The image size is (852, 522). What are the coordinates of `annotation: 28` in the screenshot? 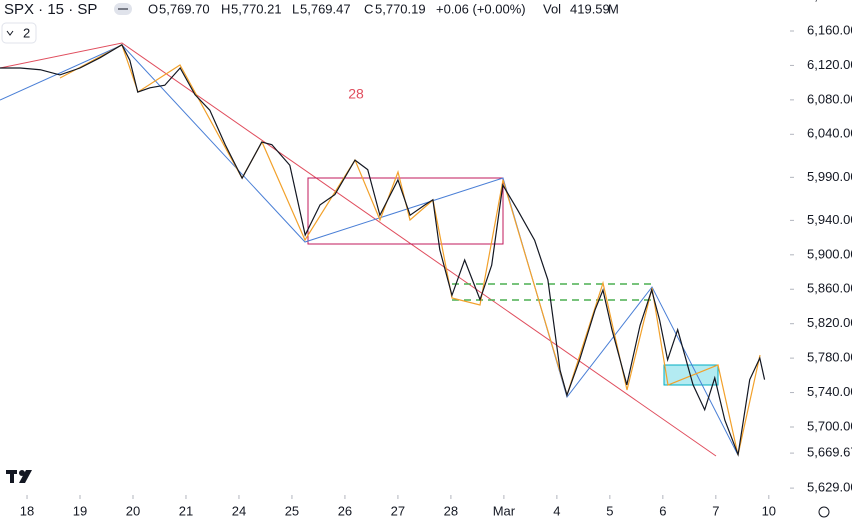 It's located at (356, 94).